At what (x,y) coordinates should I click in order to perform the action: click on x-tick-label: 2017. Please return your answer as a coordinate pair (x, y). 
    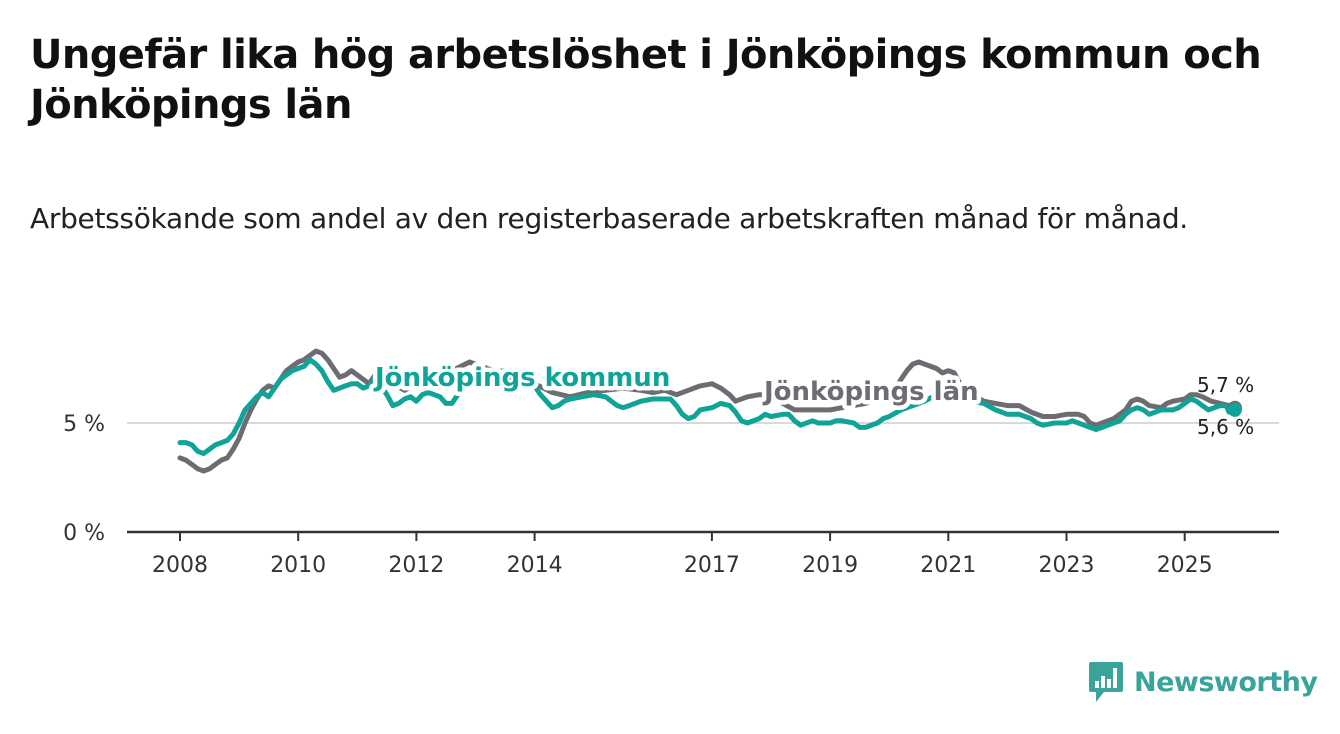
    Looking at the image, I should click on (712, 565).